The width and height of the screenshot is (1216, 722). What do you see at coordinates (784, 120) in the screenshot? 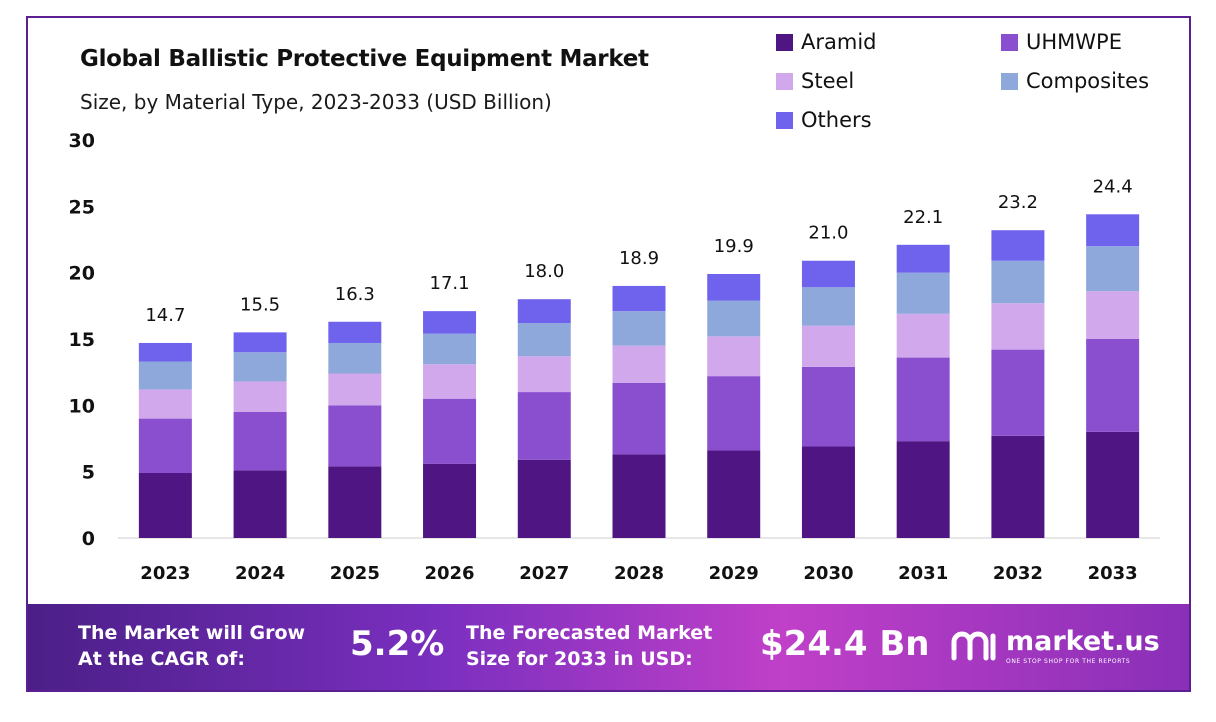
I see `legend-swatch-others` at bounding box center [784, 120].